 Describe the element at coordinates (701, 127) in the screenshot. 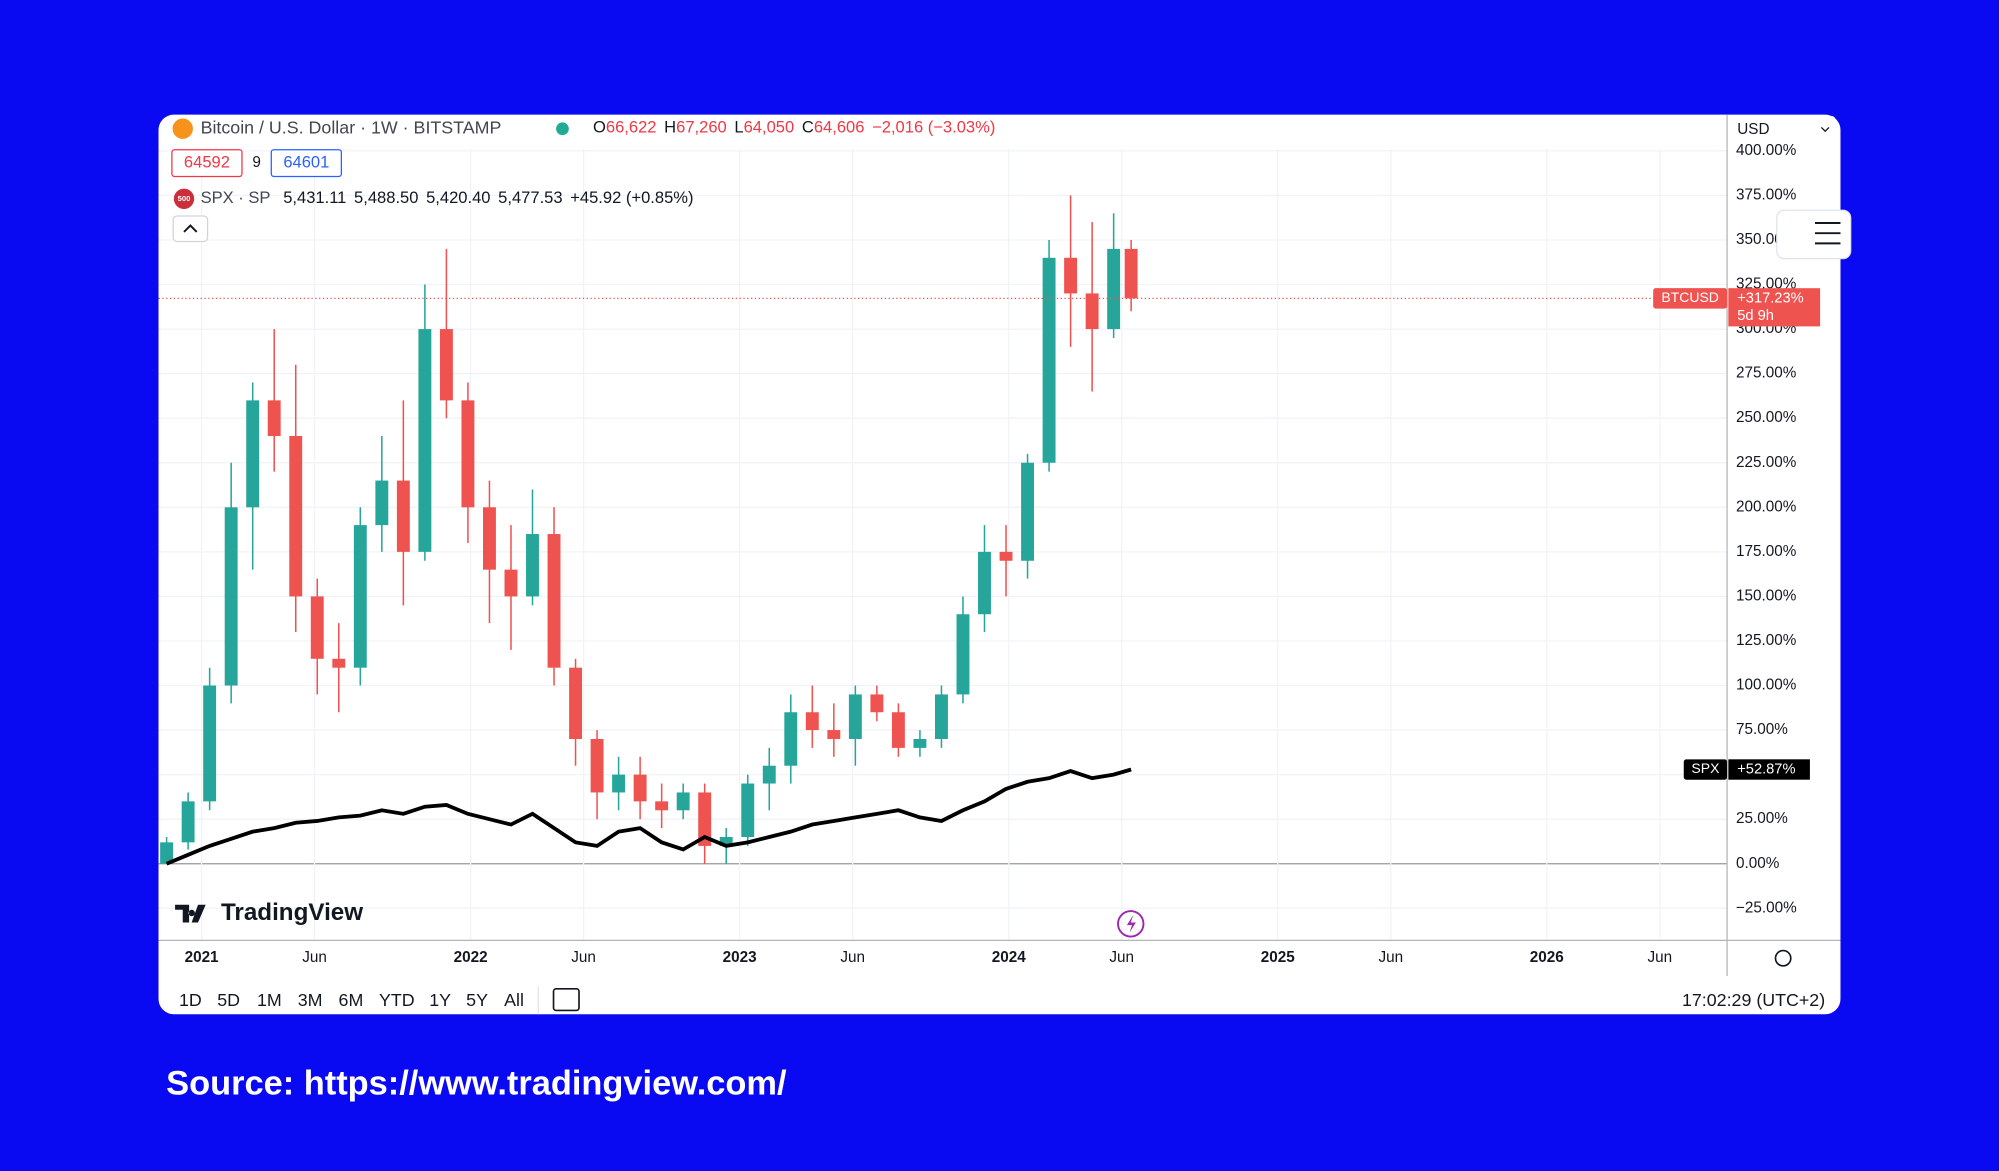

I see `ohlc-value: 67,260` at that location.